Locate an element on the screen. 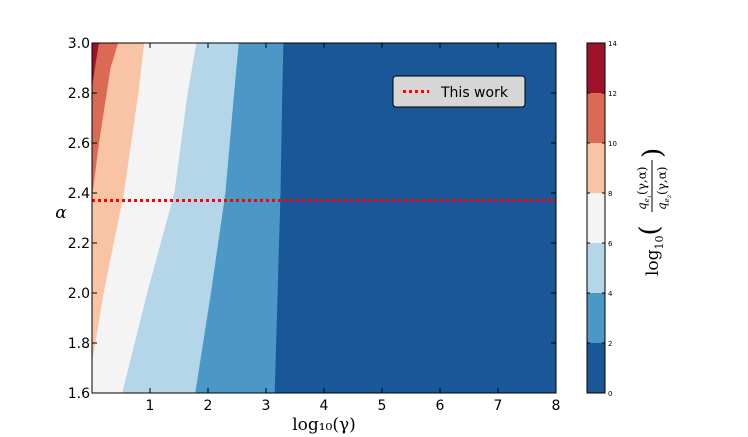 The height and width of the screenshot is (437, 748). y-tick-label: 2.2 is located at coordinates (79, 244).